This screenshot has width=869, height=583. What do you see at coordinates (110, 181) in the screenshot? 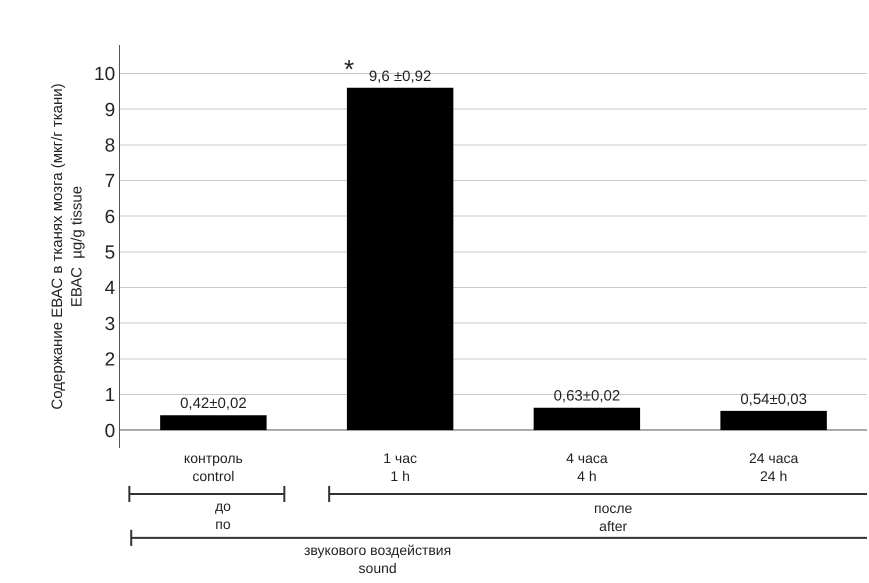
I see `y-tick-label: 7` at bounding box center [110, 181].